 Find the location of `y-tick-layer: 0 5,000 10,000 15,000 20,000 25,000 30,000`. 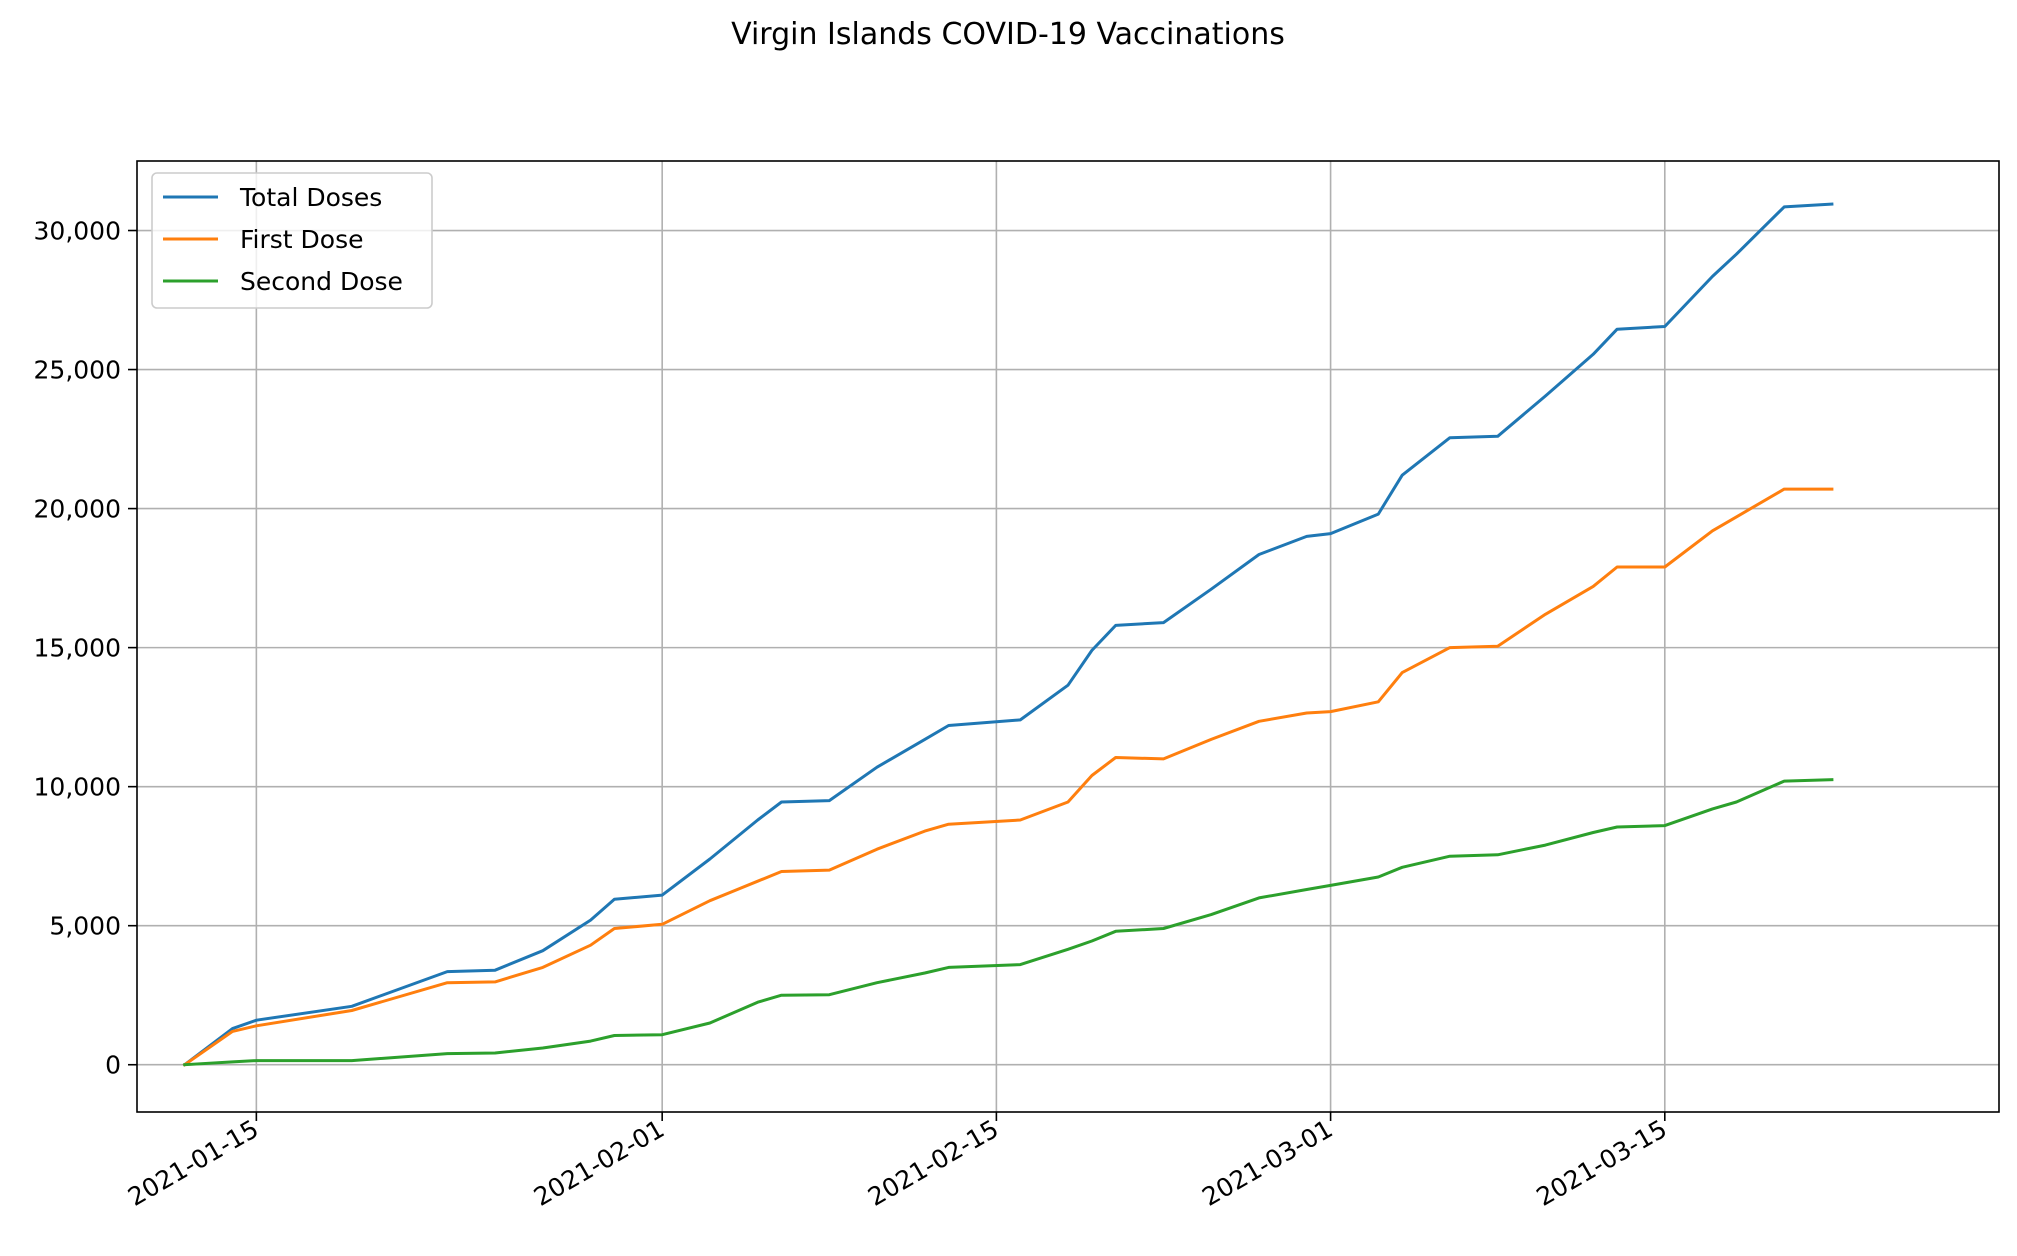

y-tick-layer: 0 5,000 10,000 15,000 20,000 25,000 30,000 is located at coordinates (85, 648).